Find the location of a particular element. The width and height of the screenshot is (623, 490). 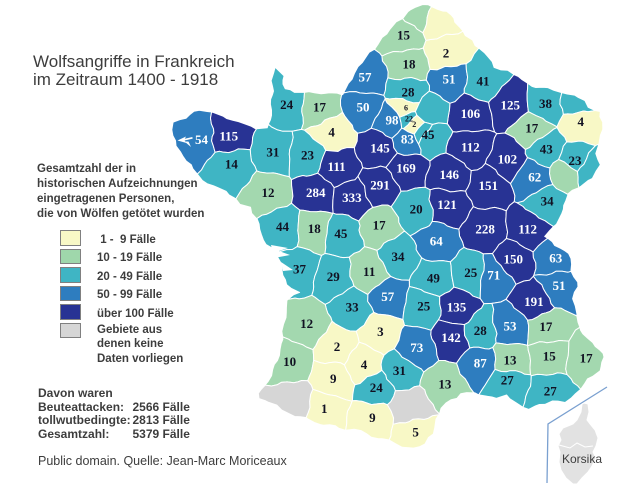

svg-text: 3 is located at coordinates (380, 331).